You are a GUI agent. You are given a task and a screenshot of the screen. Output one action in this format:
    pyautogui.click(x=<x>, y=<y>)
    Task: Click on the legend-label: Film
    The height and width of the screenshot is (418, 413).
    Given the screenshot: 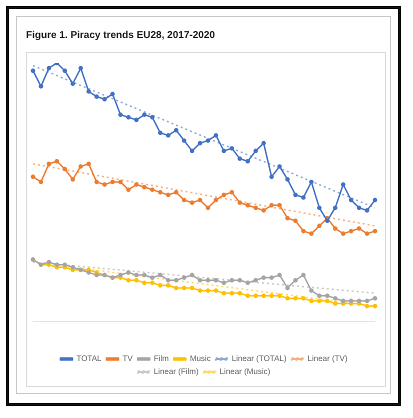 What is the action you would take?
    pyautogui.click(x=162, y=359)
    